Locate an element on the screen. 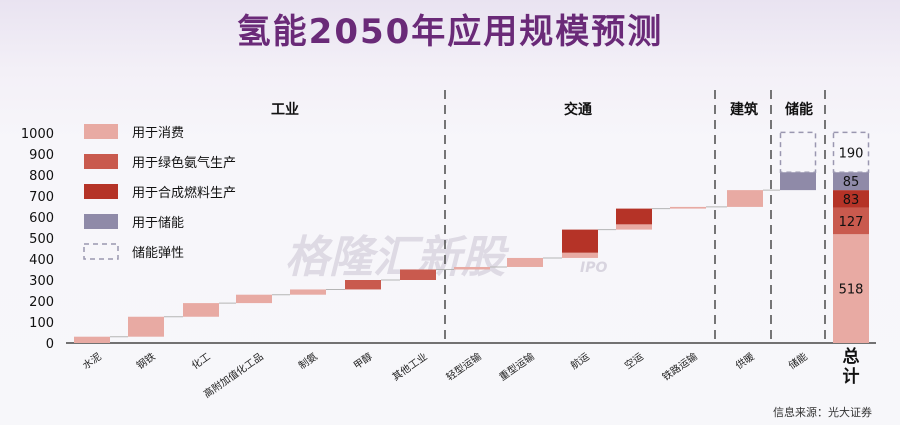 The width and height of the screenshot is (900, 425). data-label: 518 is located at coordinates (851, 290).